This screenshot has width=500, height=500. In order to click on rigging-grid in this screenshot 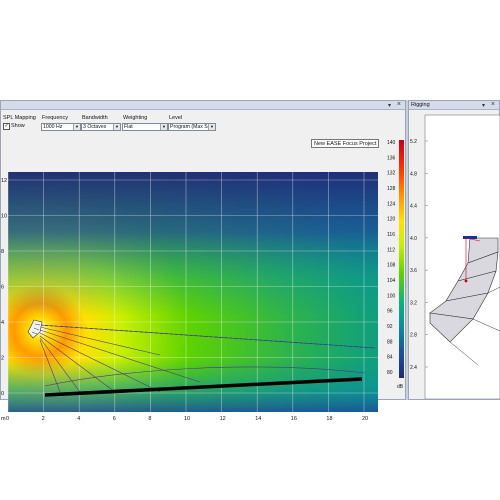, I will do `click(426, 254)`.